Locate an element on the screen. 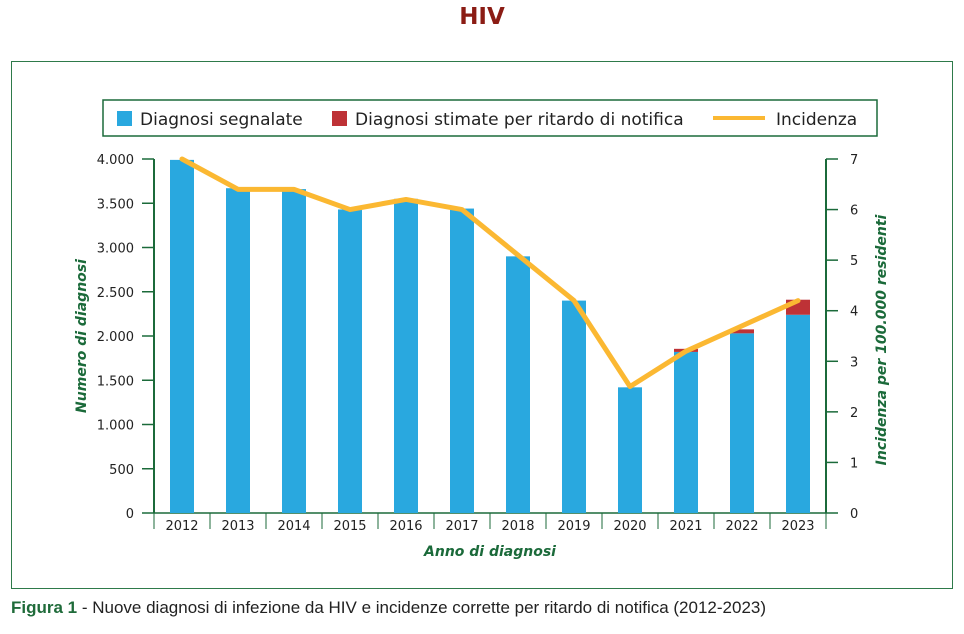 The width and height of the screenshot is (964, 634). chart-title: HIV is located at coordinates (482, 17).